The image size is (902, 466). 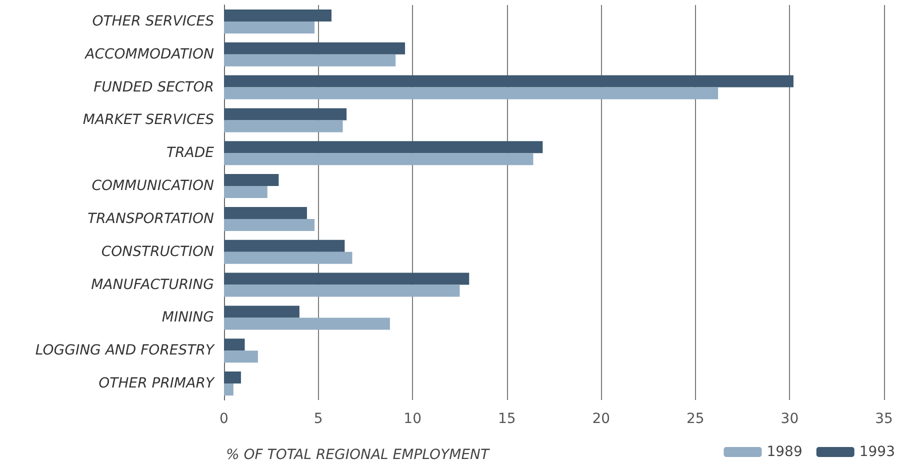 I want to click on y-tick-label: CONSTRUCTION, so click(x=158, y=252).